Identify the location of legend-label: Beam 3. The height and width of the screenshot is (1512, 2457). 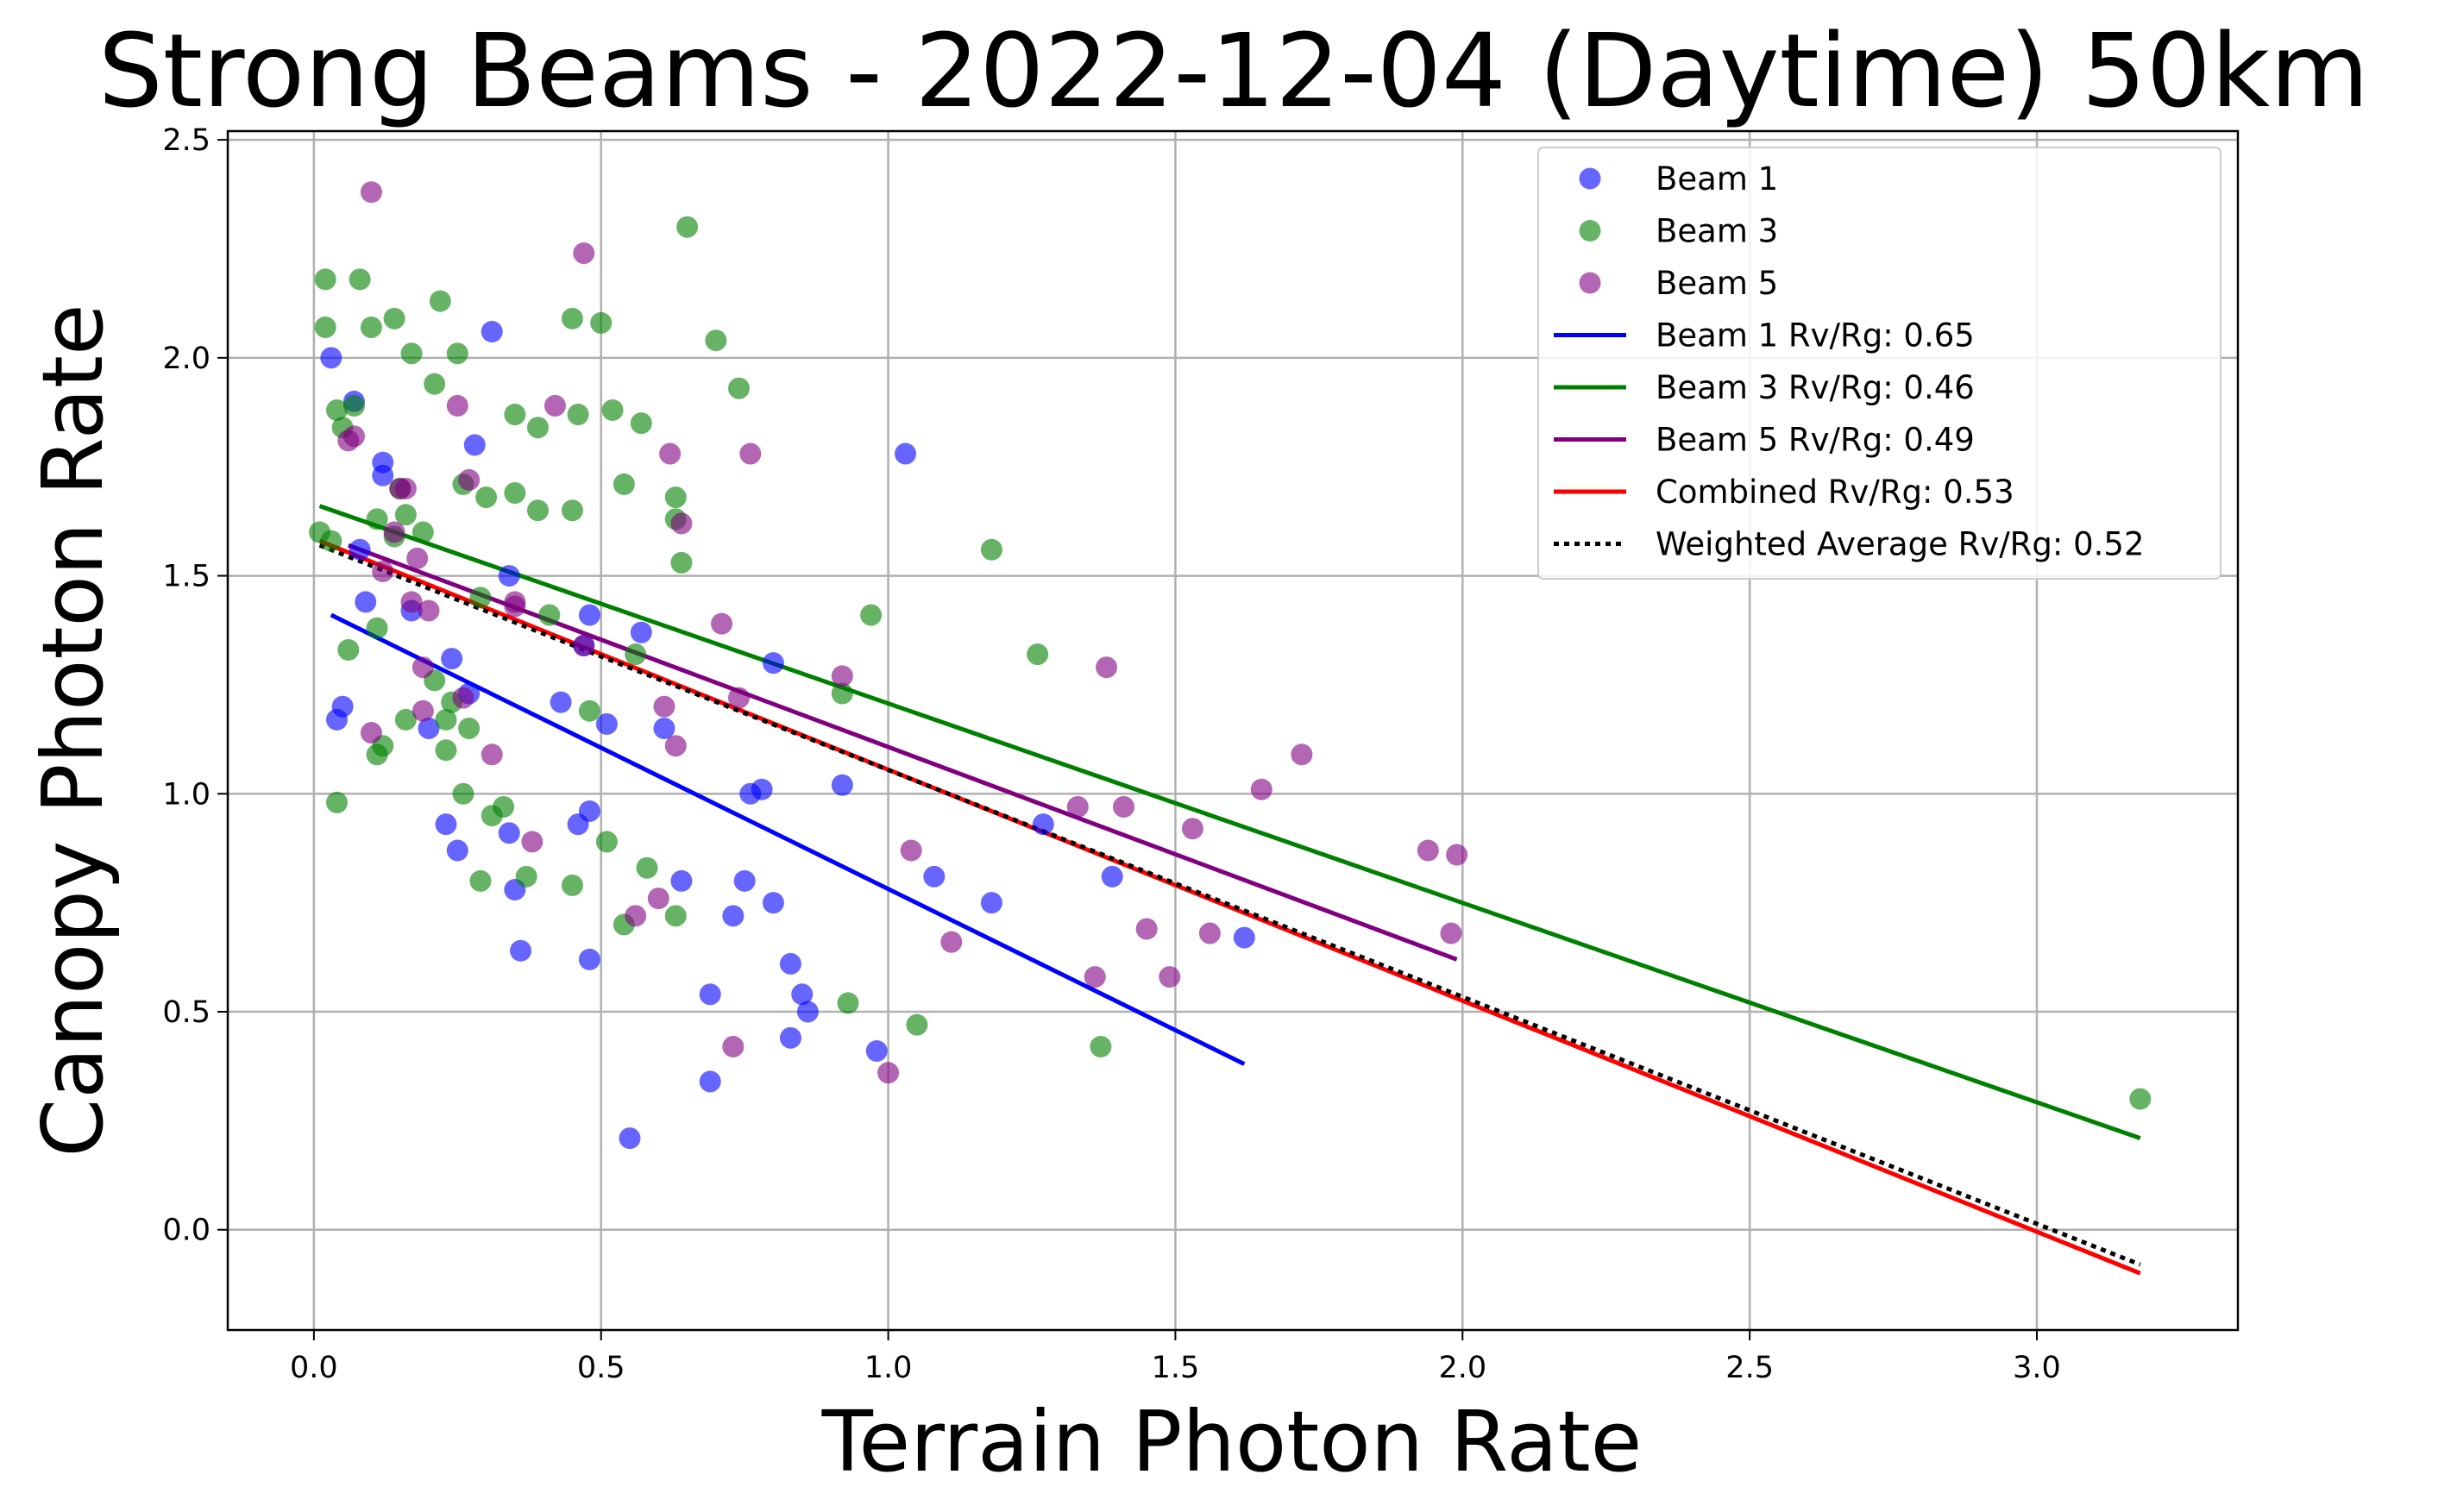
(1717, 231).